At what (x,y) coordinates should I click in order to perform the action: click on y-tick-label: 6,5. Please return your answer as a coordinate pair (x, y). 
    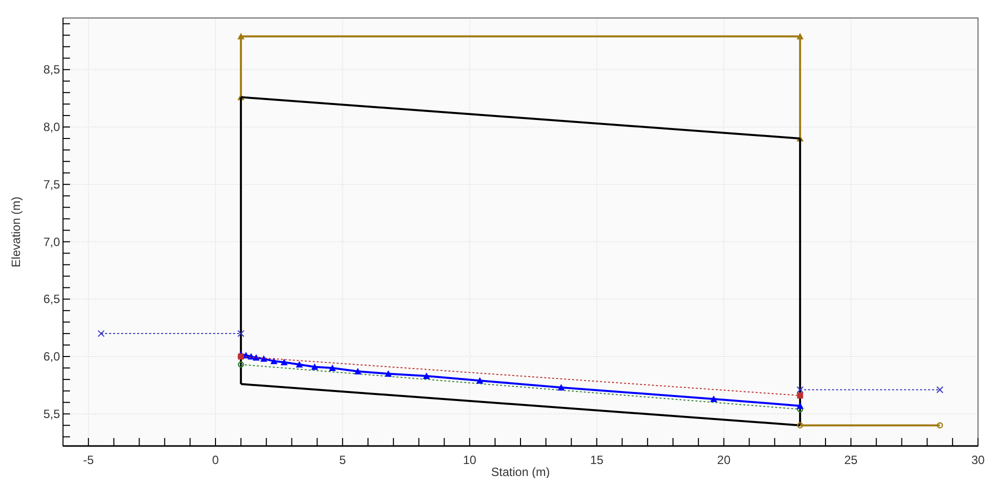
    Looking at the image, I should click on (51, 299).